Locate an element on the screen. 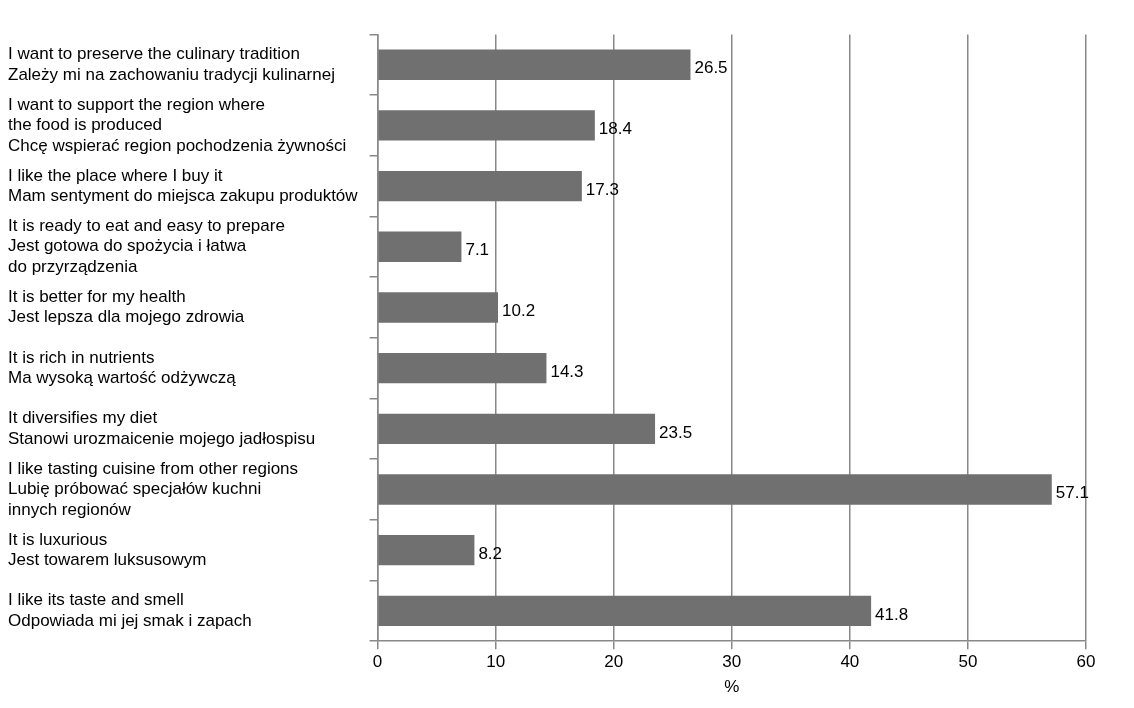  x-tick-label: 60 is located at coordinates (1086, 662).